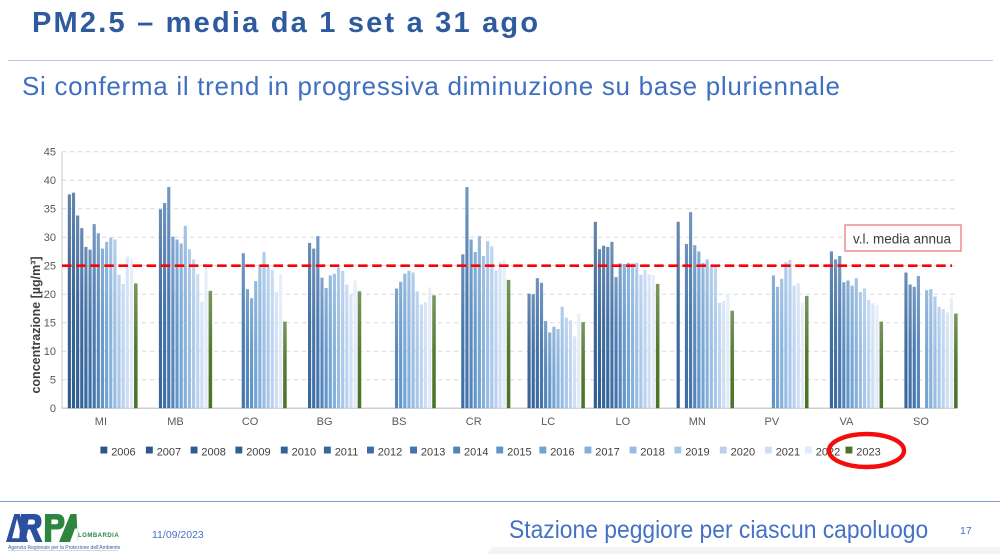 This screenshot has width=1000, height=559. What do you see at coordinates (772, 422) in the screenshot?
I see `svg-text: PV` at bounding box center [772, 422].